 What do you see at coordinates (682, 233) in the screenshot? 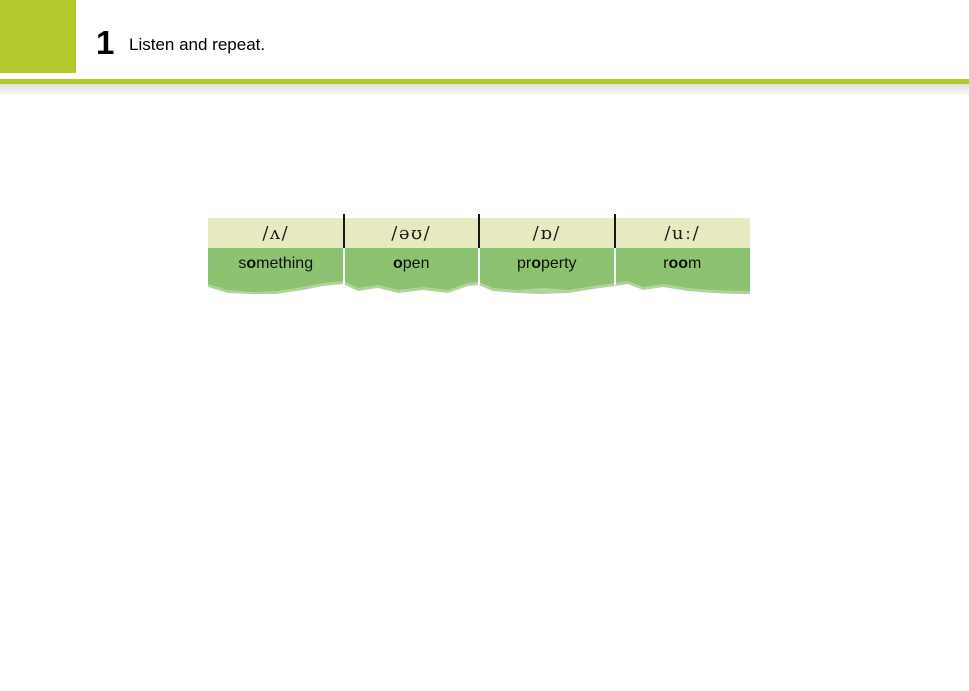
I see `phoneme-cell-4: /uː/` at bounding box center [682, 233].